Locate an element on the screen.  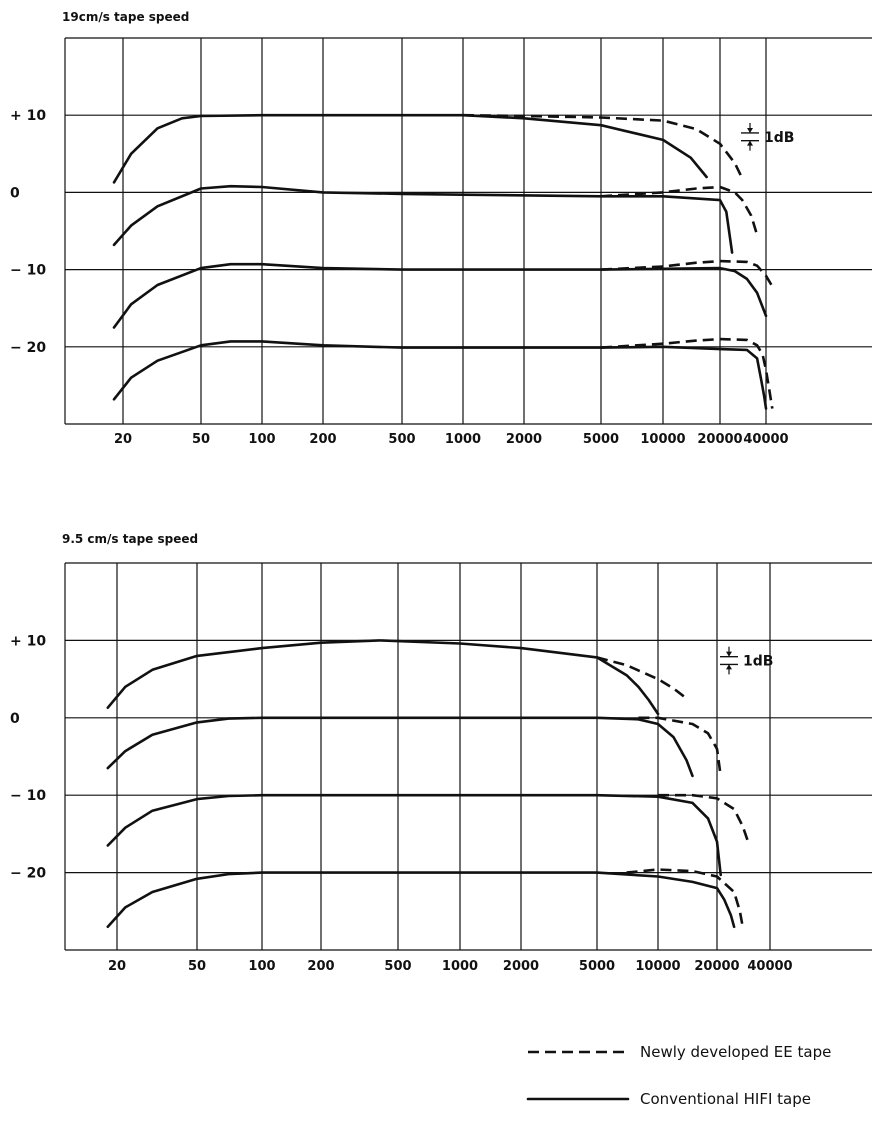
legend-item-solid: Conventional HIFI tape is located at coordinates (668, 1099).